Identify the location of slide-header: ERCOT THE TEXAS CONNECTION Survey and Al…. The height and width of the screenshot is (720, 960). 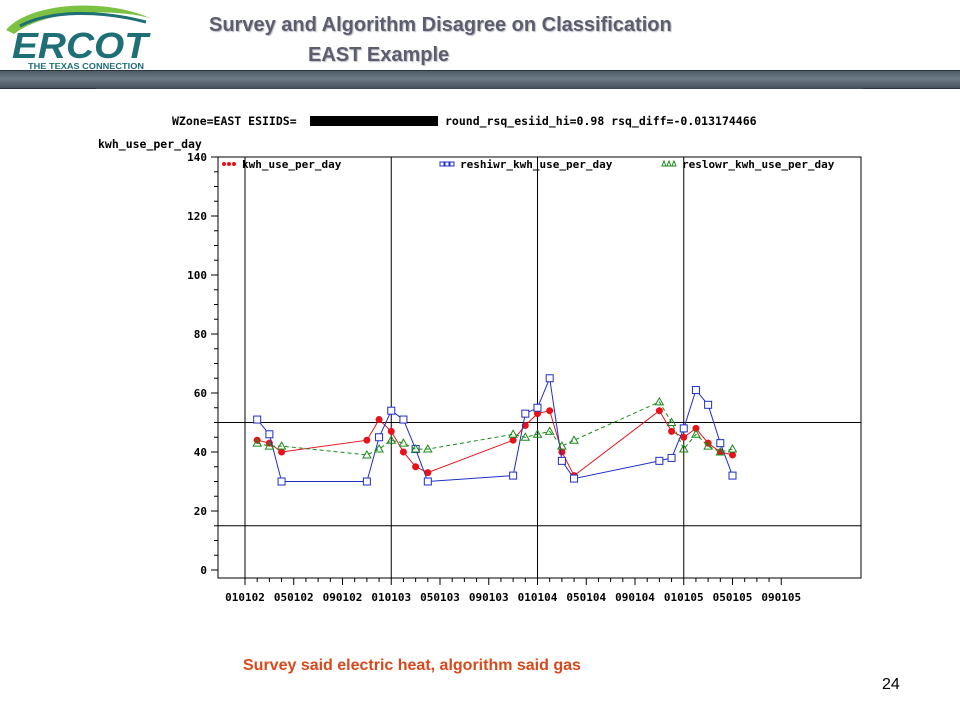
(480, 46).